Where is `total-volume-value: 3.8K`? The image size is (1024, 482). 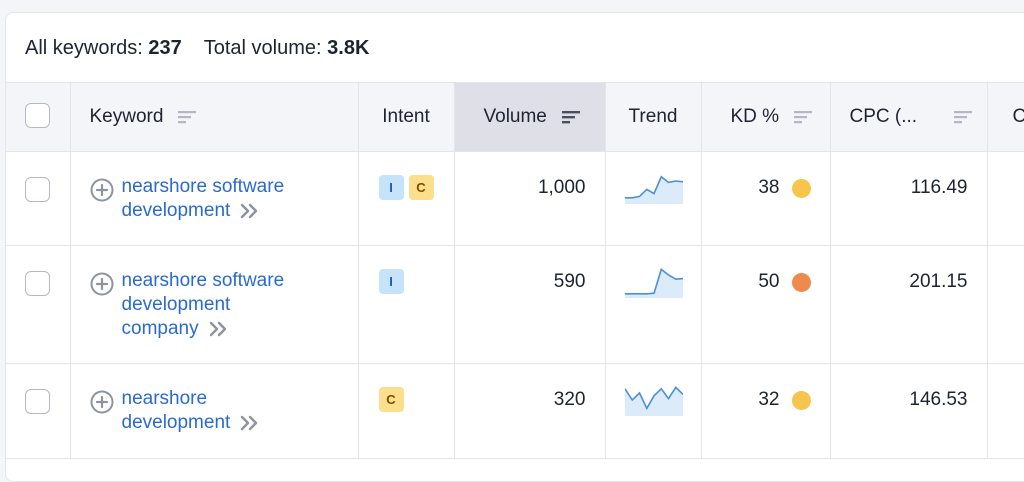 total-volume-value: 3.8K is located at coordinates (348, 48).